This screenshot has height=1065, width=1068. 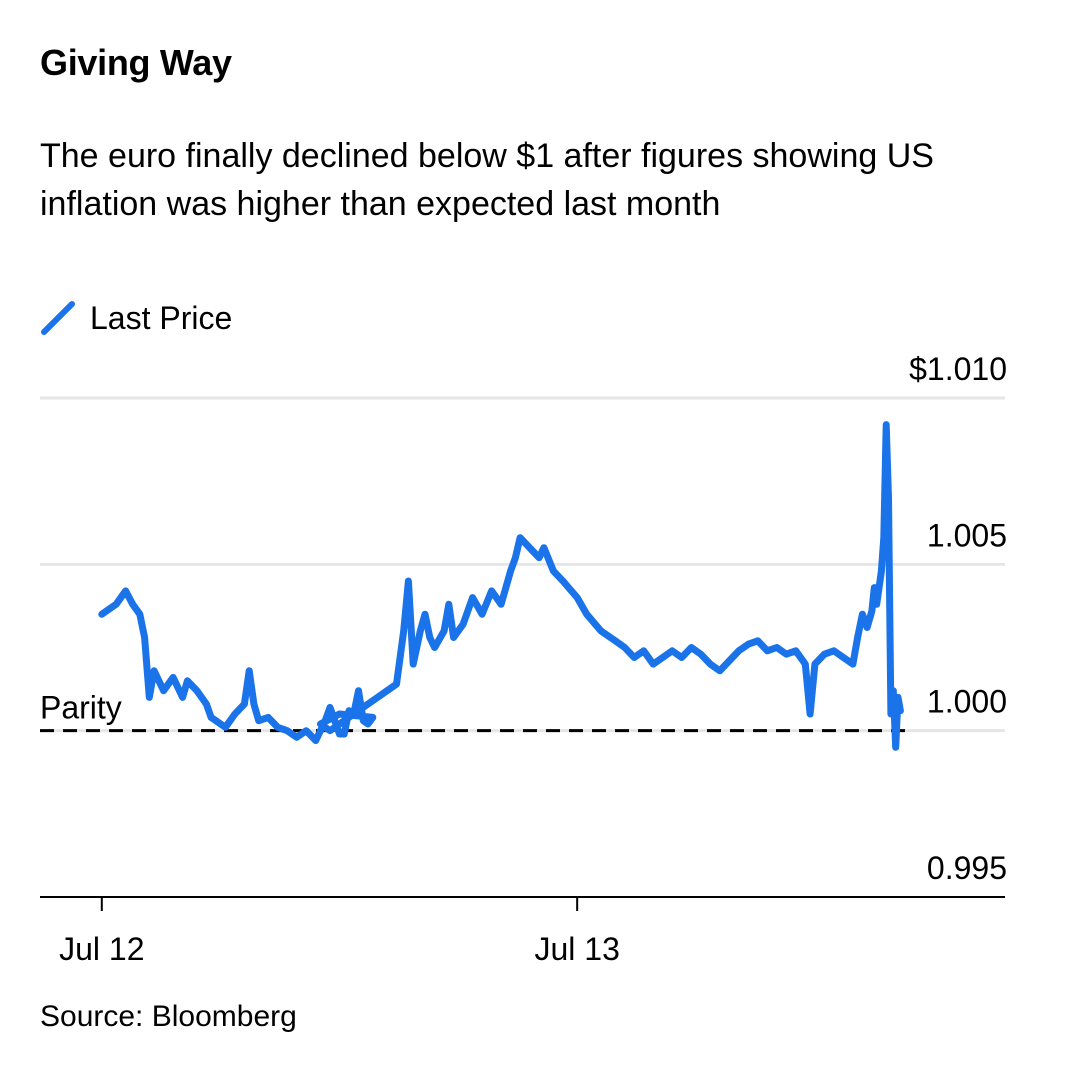 I want to click on legend: Last Price, so click(x=136, y=318).